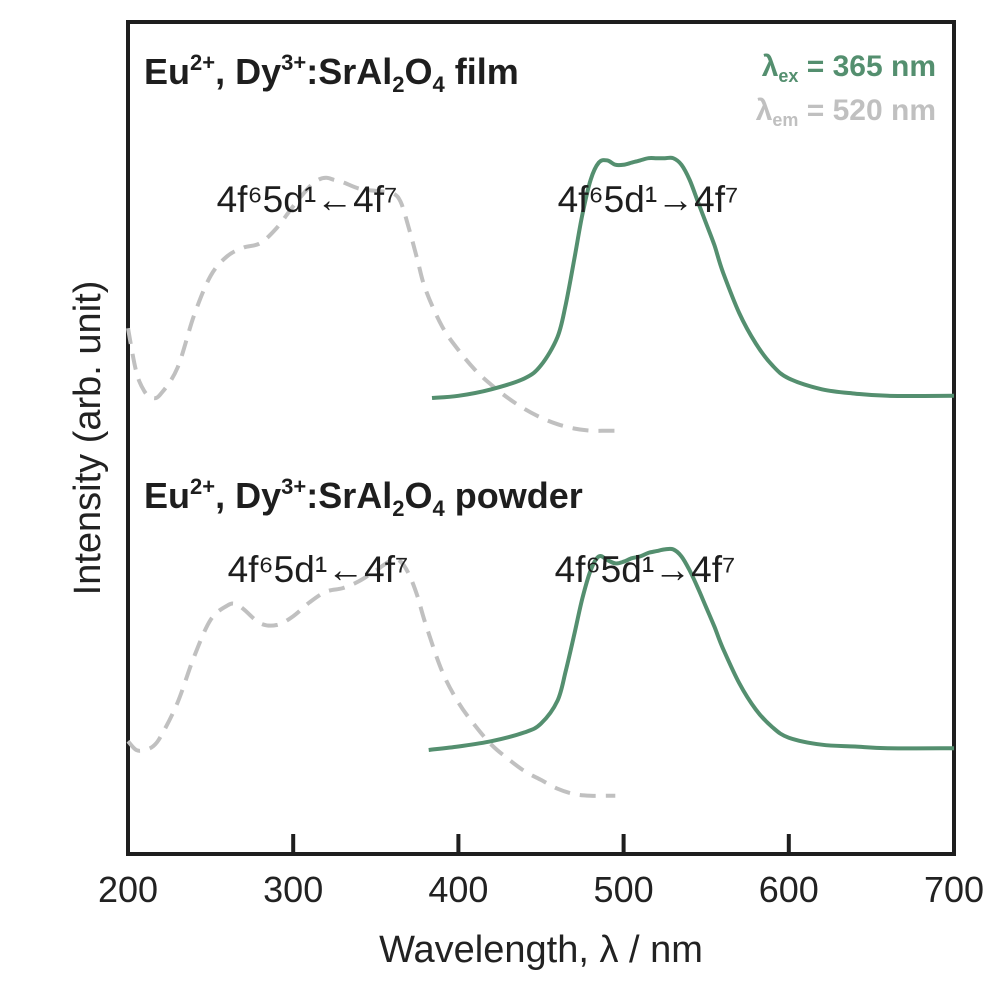  What do you see at coordinates (789, 889) in the screenshot?
I see `x-tick-label-600: 600` at bounding box center [789, 889].